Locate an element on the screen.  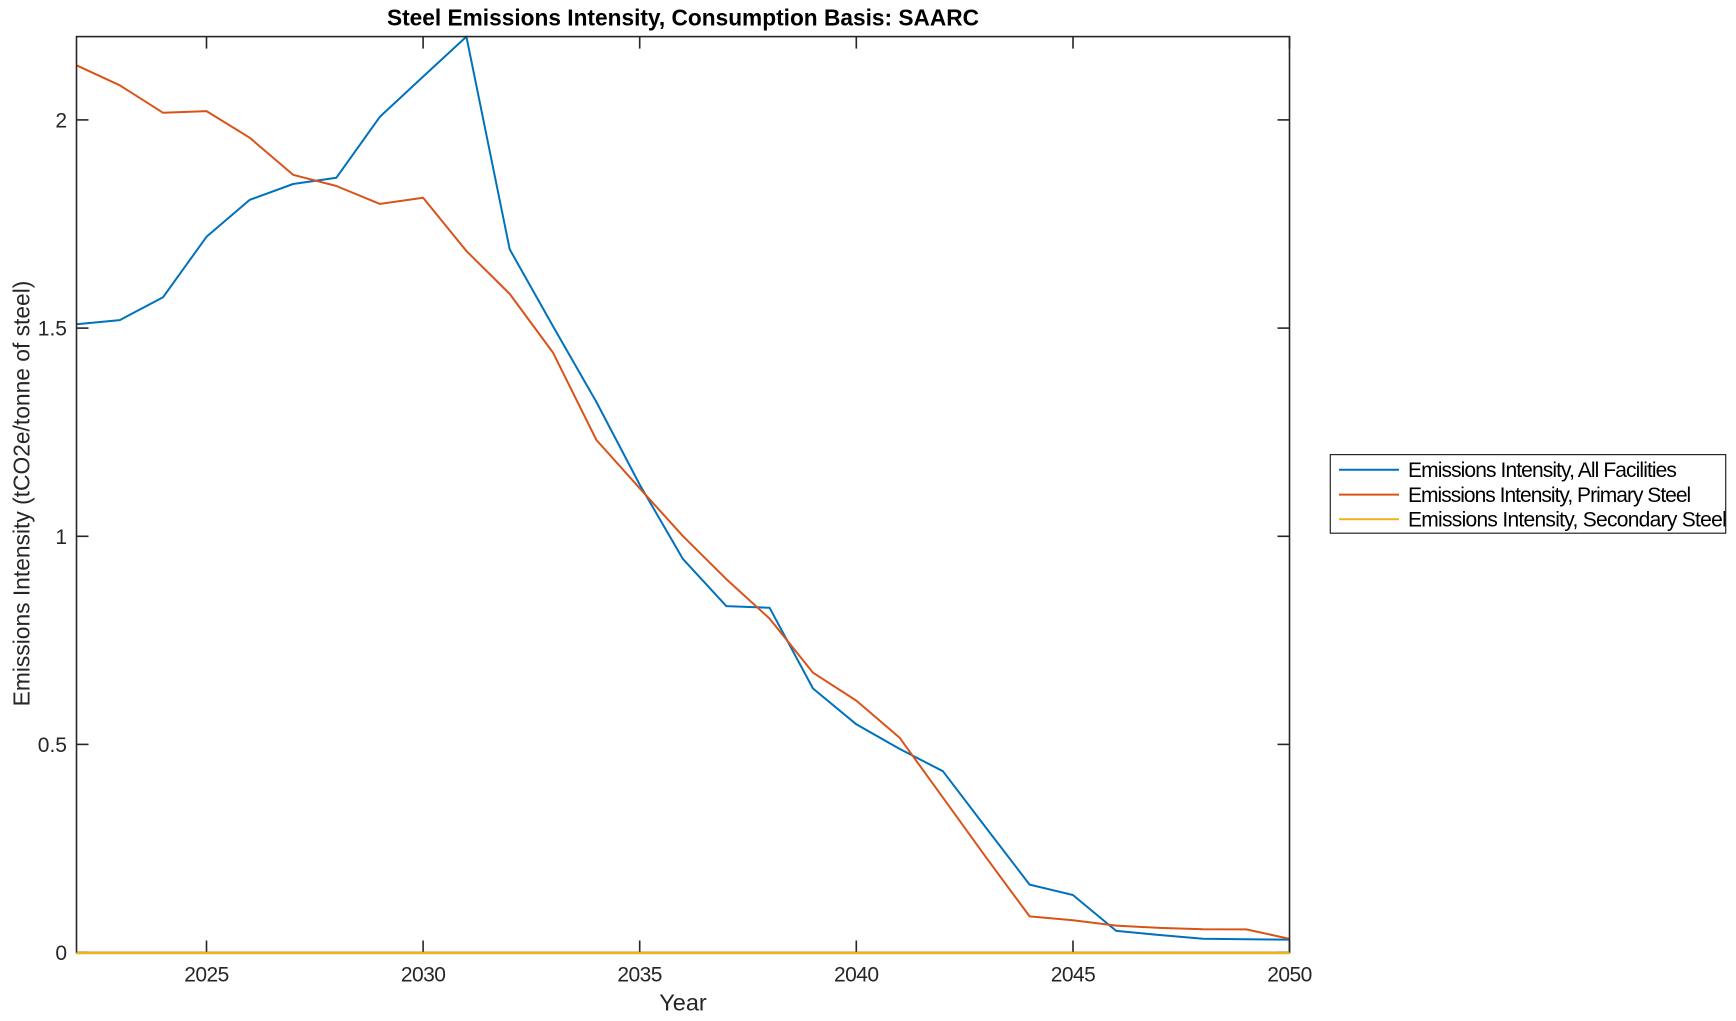
svg-text: 1 is located at coordinates (61, 537).